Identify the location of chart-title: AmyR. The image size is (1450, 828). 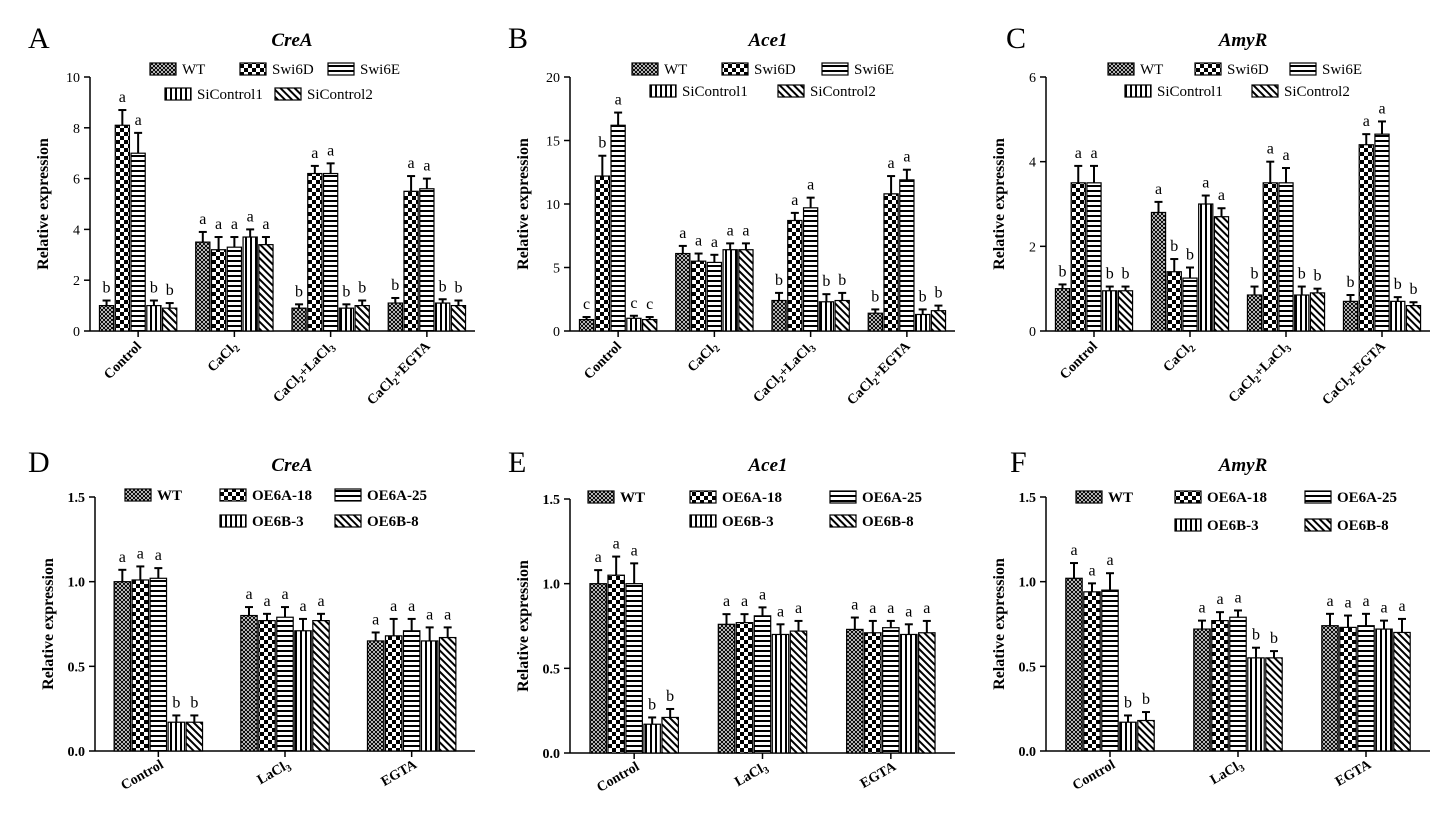
(1243, 40).